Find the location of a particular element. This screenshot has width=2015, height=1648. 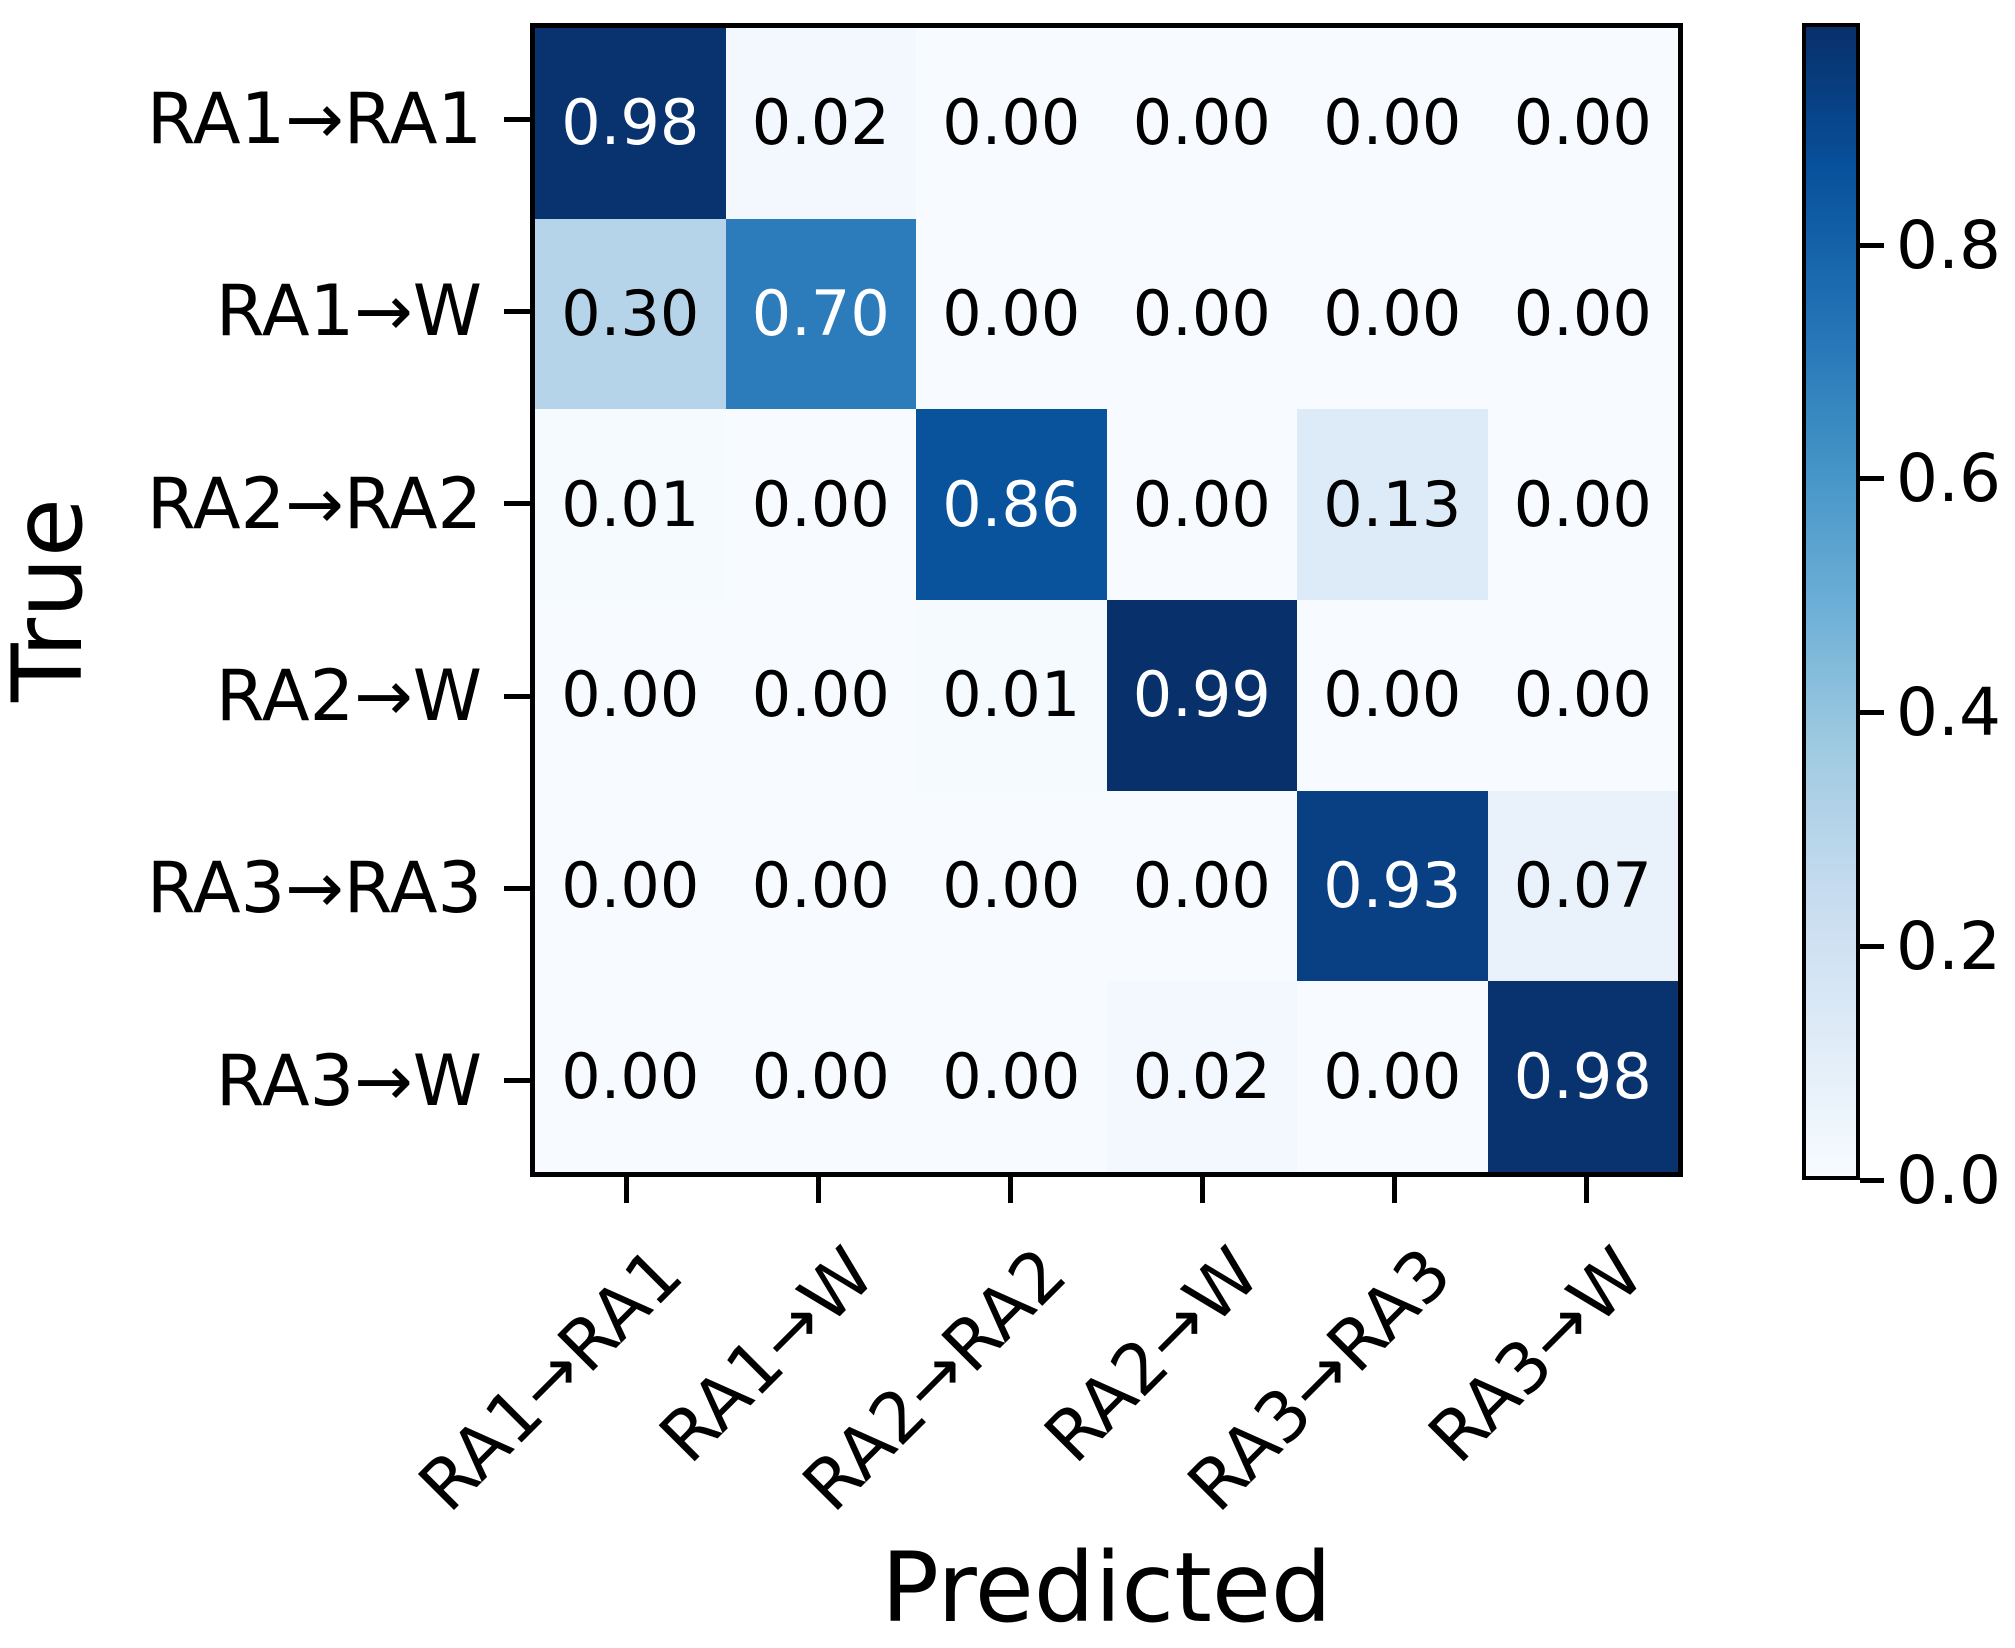

colorbar-tick-label: 0.8 is located at coordinates (1948, 245).